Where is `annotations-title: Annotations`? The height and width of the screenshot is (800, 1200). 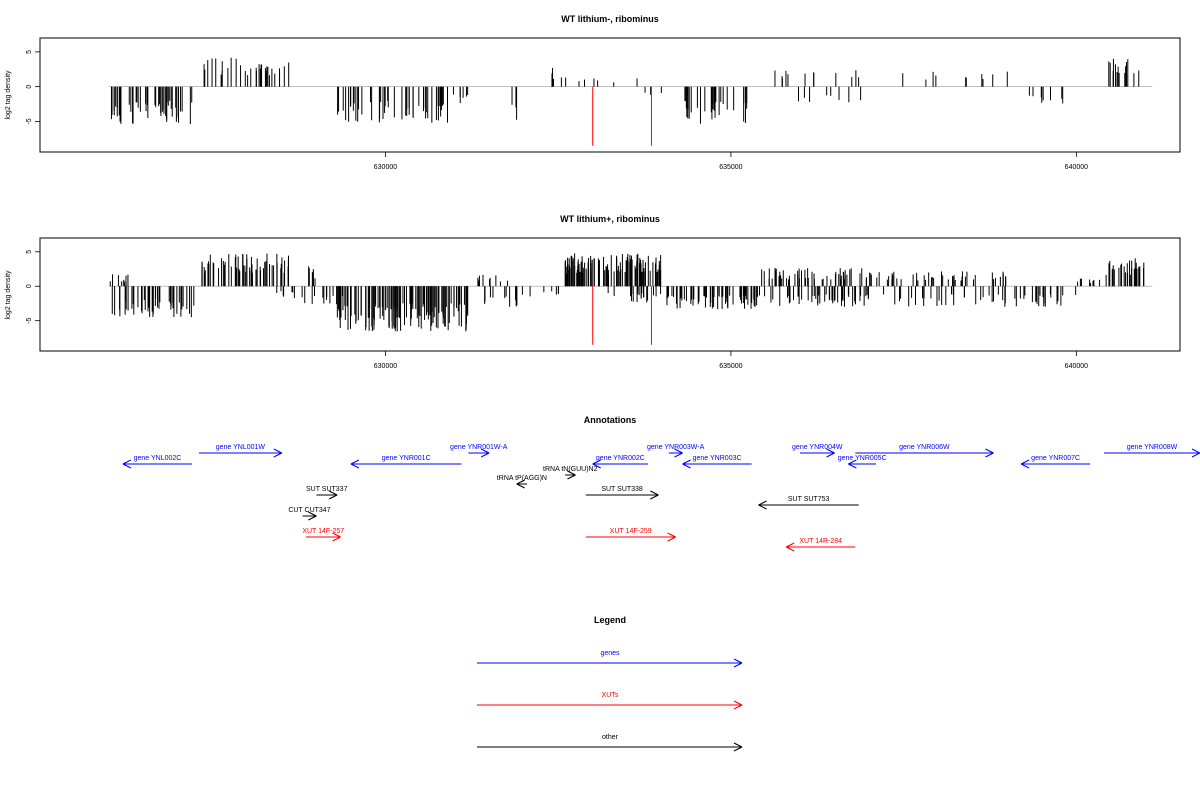 annotations-title: Annotations is located at coordinates (610, 420).